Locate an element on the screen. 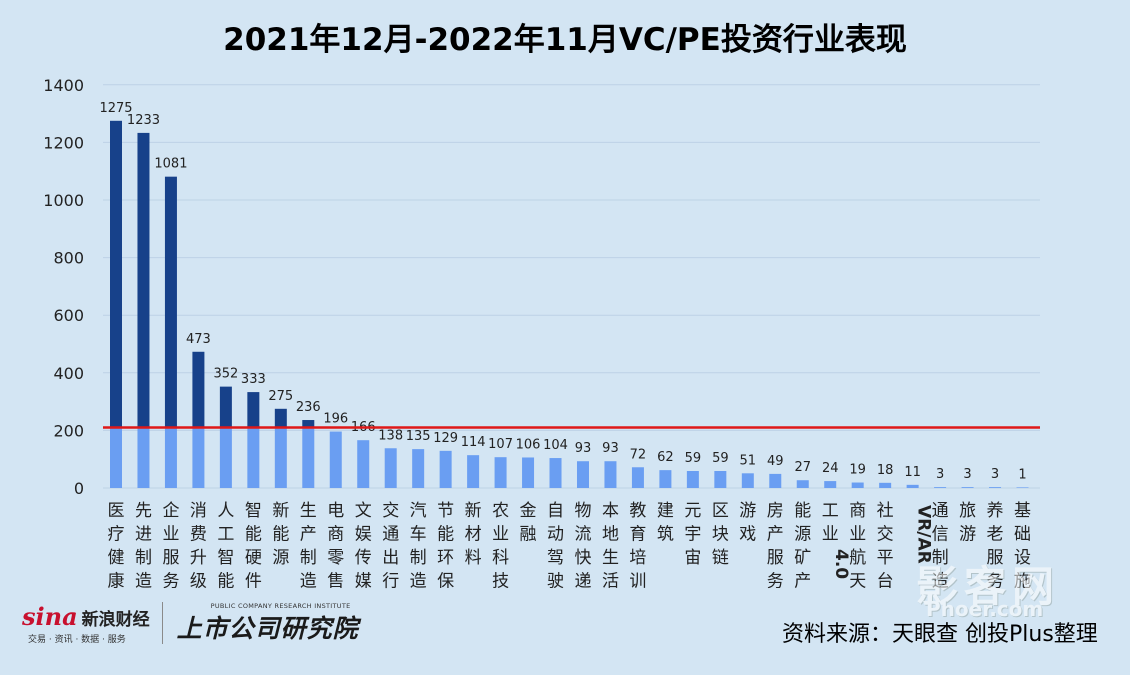  y-tick-label: 400 is located at coordinates (68, 373).